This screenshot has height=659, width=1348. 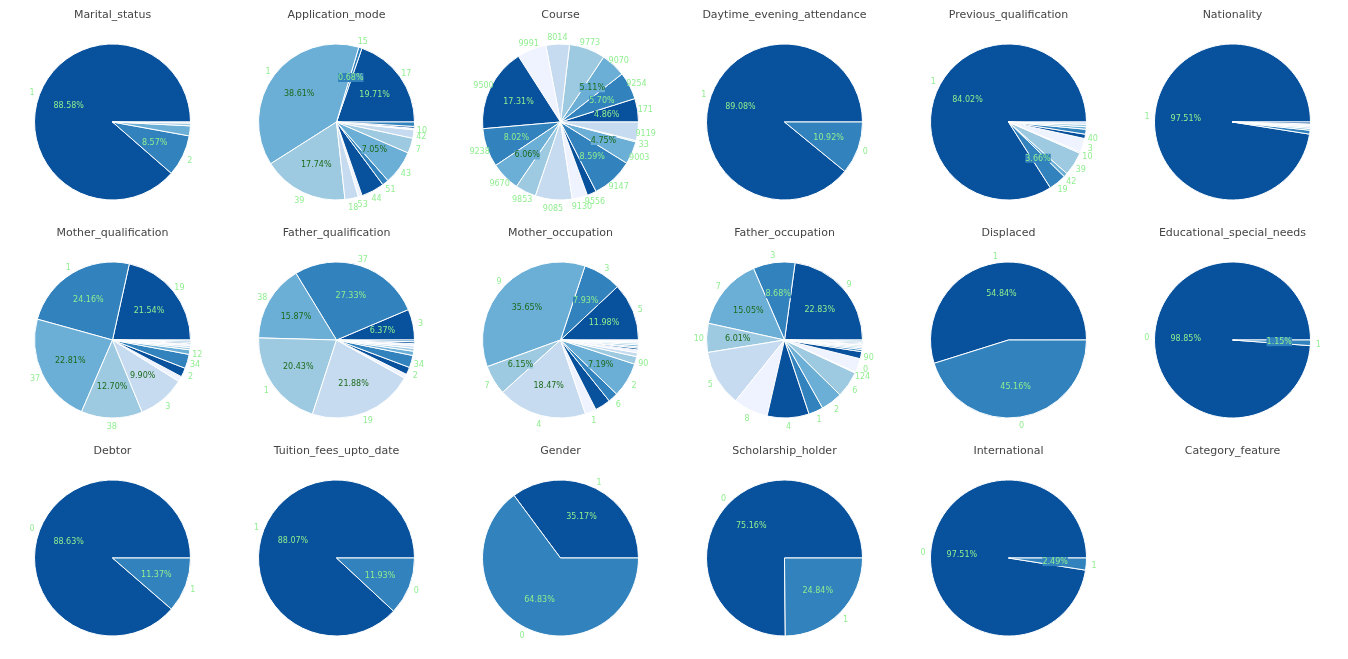 I want to click on data-label: 6.01%, so click(x=738, y=339).